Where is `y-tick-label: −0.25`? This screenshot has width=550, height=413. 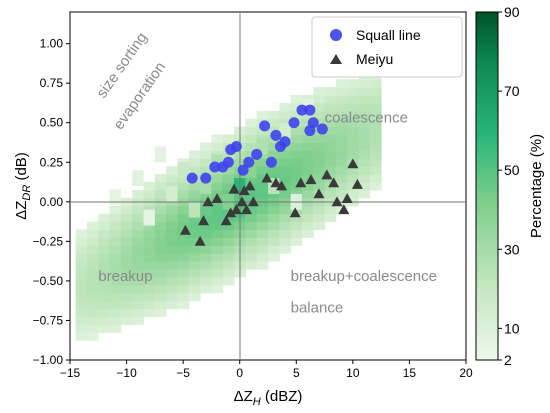 y-tick-label: −0.25 is located at coordinates (48, 241).